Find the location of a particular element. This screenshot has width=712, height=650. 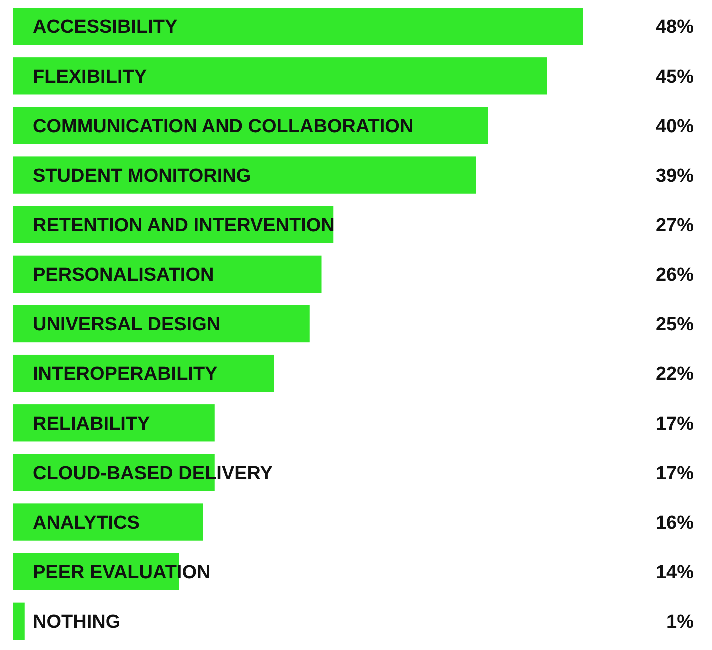

y-tick-label: UNIVERSAL DESIGN is located at coordinates (127, 325).